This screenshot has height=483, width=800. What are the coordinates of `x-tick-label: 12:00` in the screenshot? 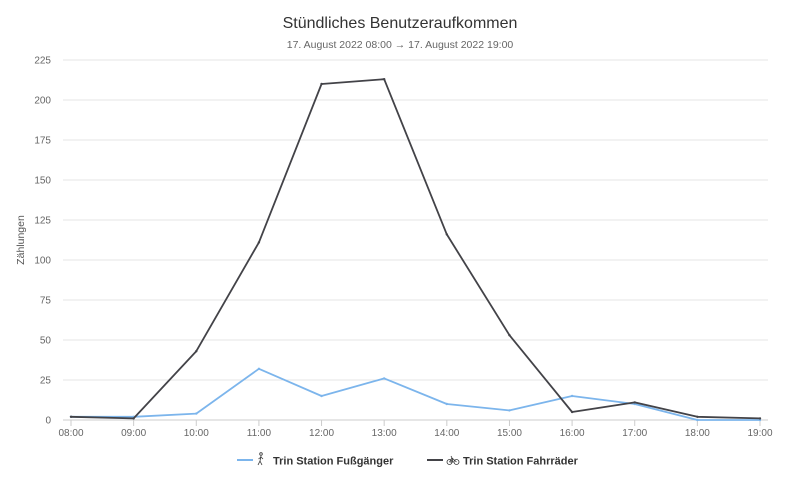 It's located at (321, 433).